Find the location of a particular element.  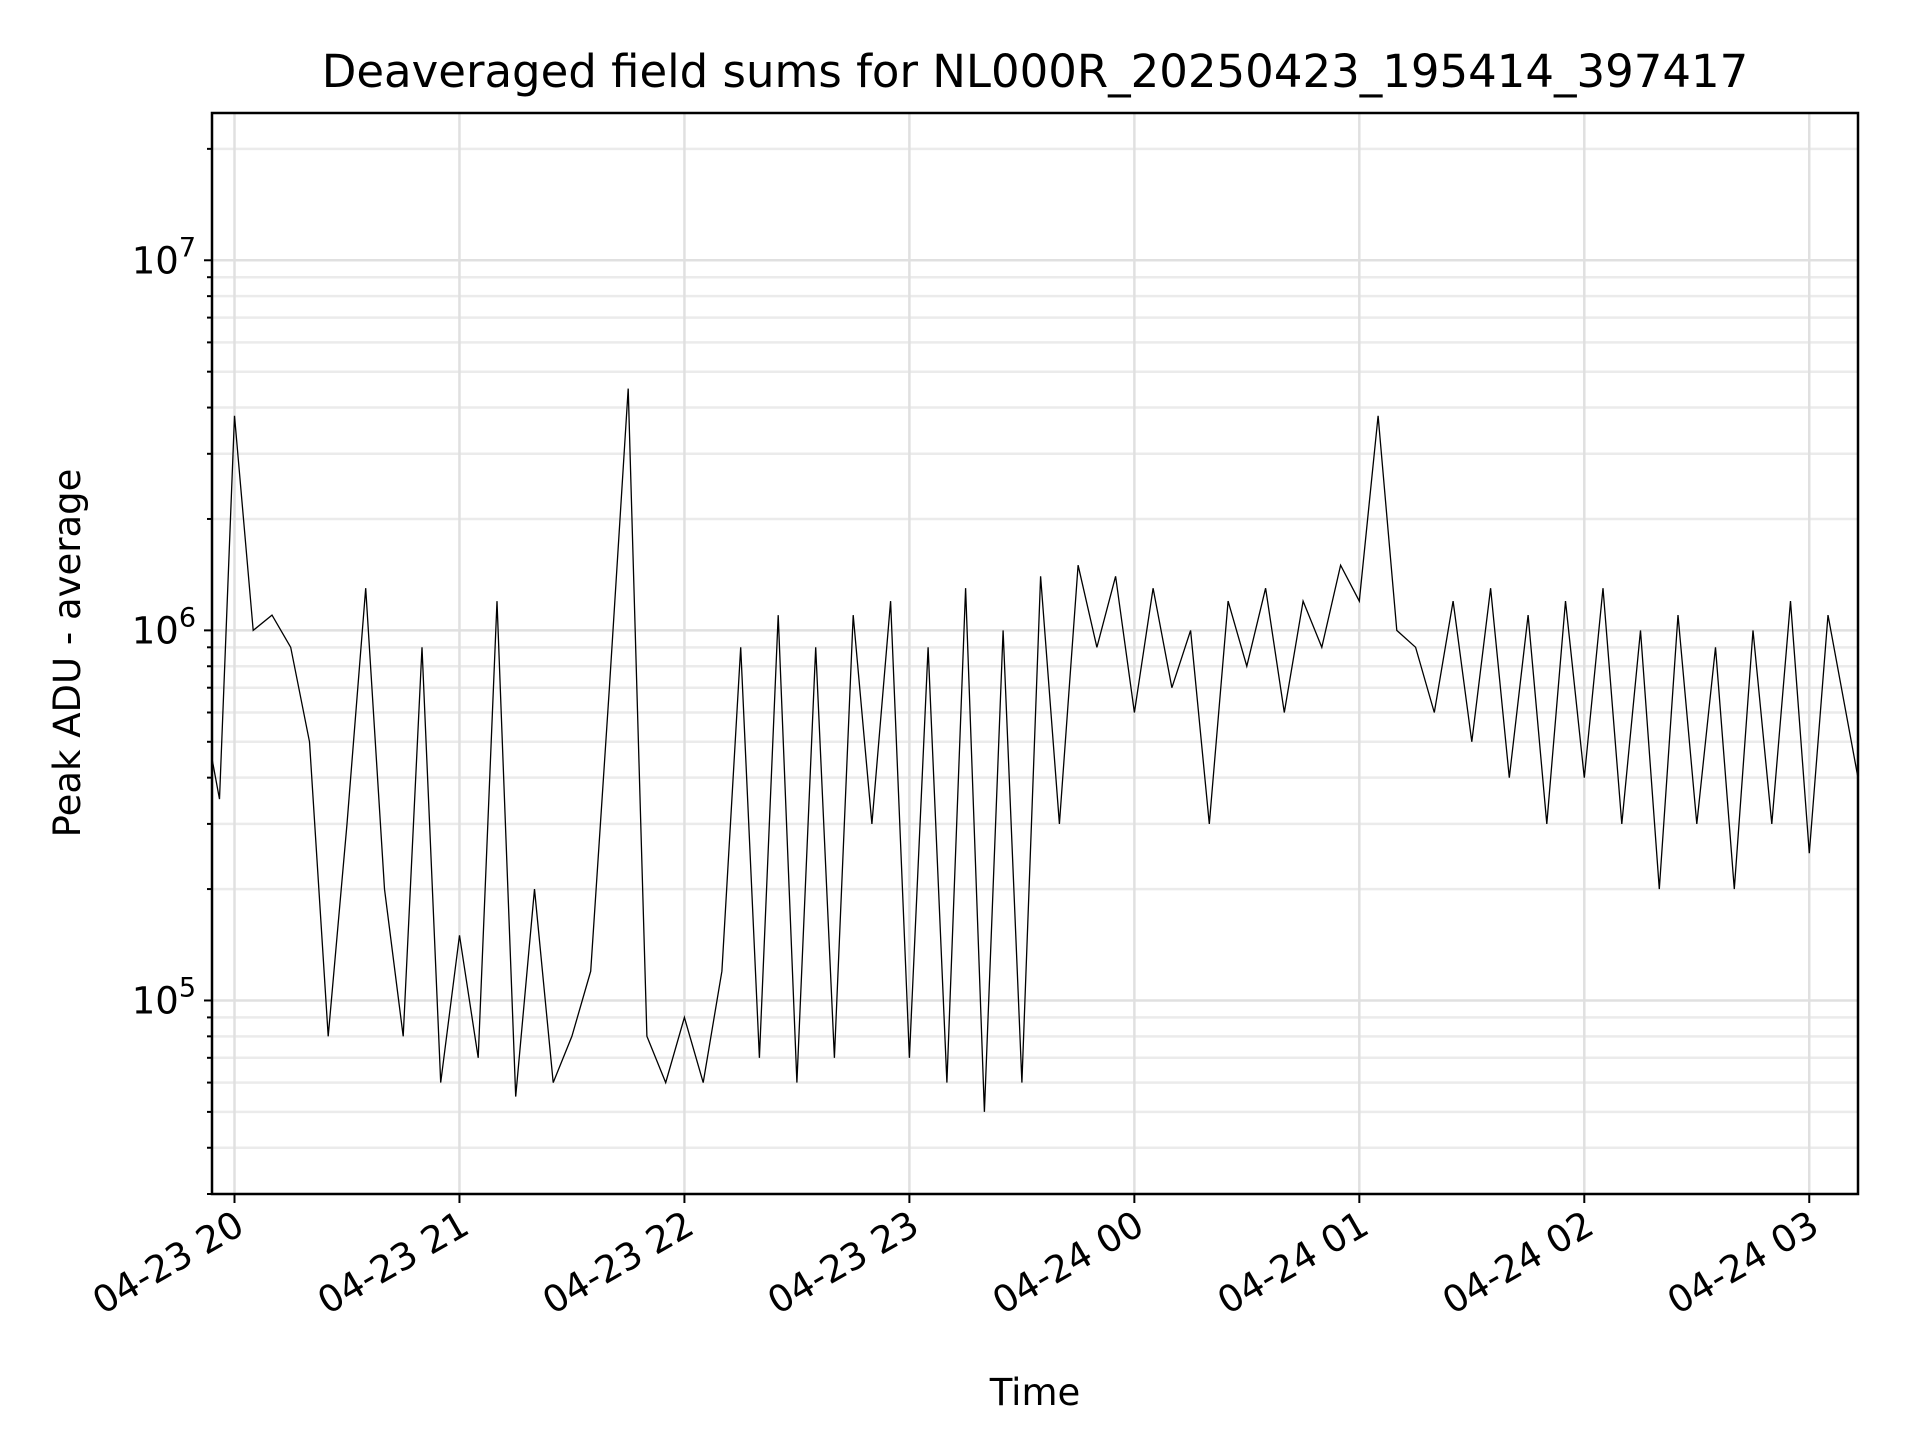

y-tick-label: 10⁶ is located at coordinates (164, 627).